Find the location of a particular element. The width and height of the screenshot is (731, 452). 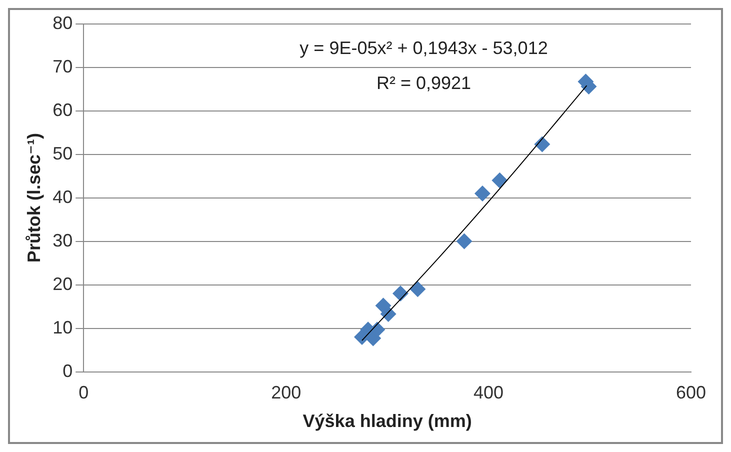

y-tick-label: 0 is located at coordinates (67, 370).